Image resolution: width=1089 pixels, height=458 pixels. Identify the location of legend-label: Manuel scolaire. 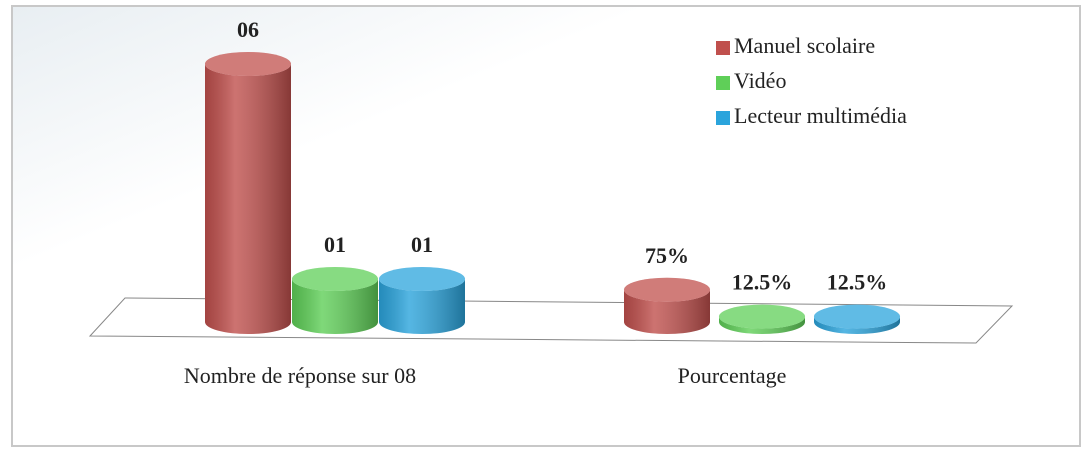
(804, 45).